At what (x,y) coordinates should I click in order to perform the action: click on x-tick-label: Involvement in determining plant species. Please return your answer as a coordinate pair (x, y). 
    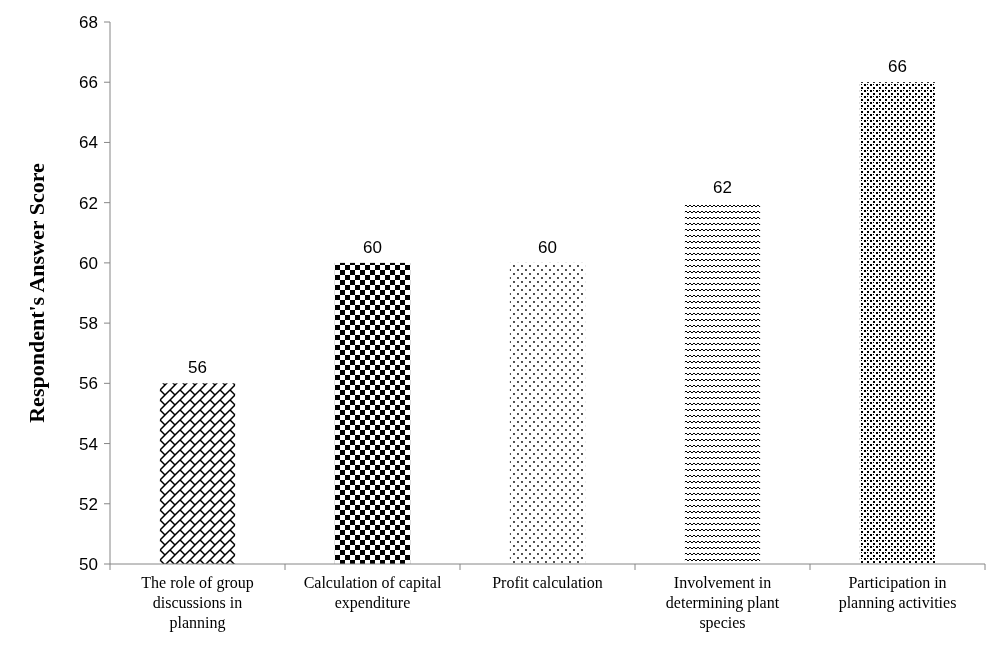
    Looking at the image, I should click on (722, 603).